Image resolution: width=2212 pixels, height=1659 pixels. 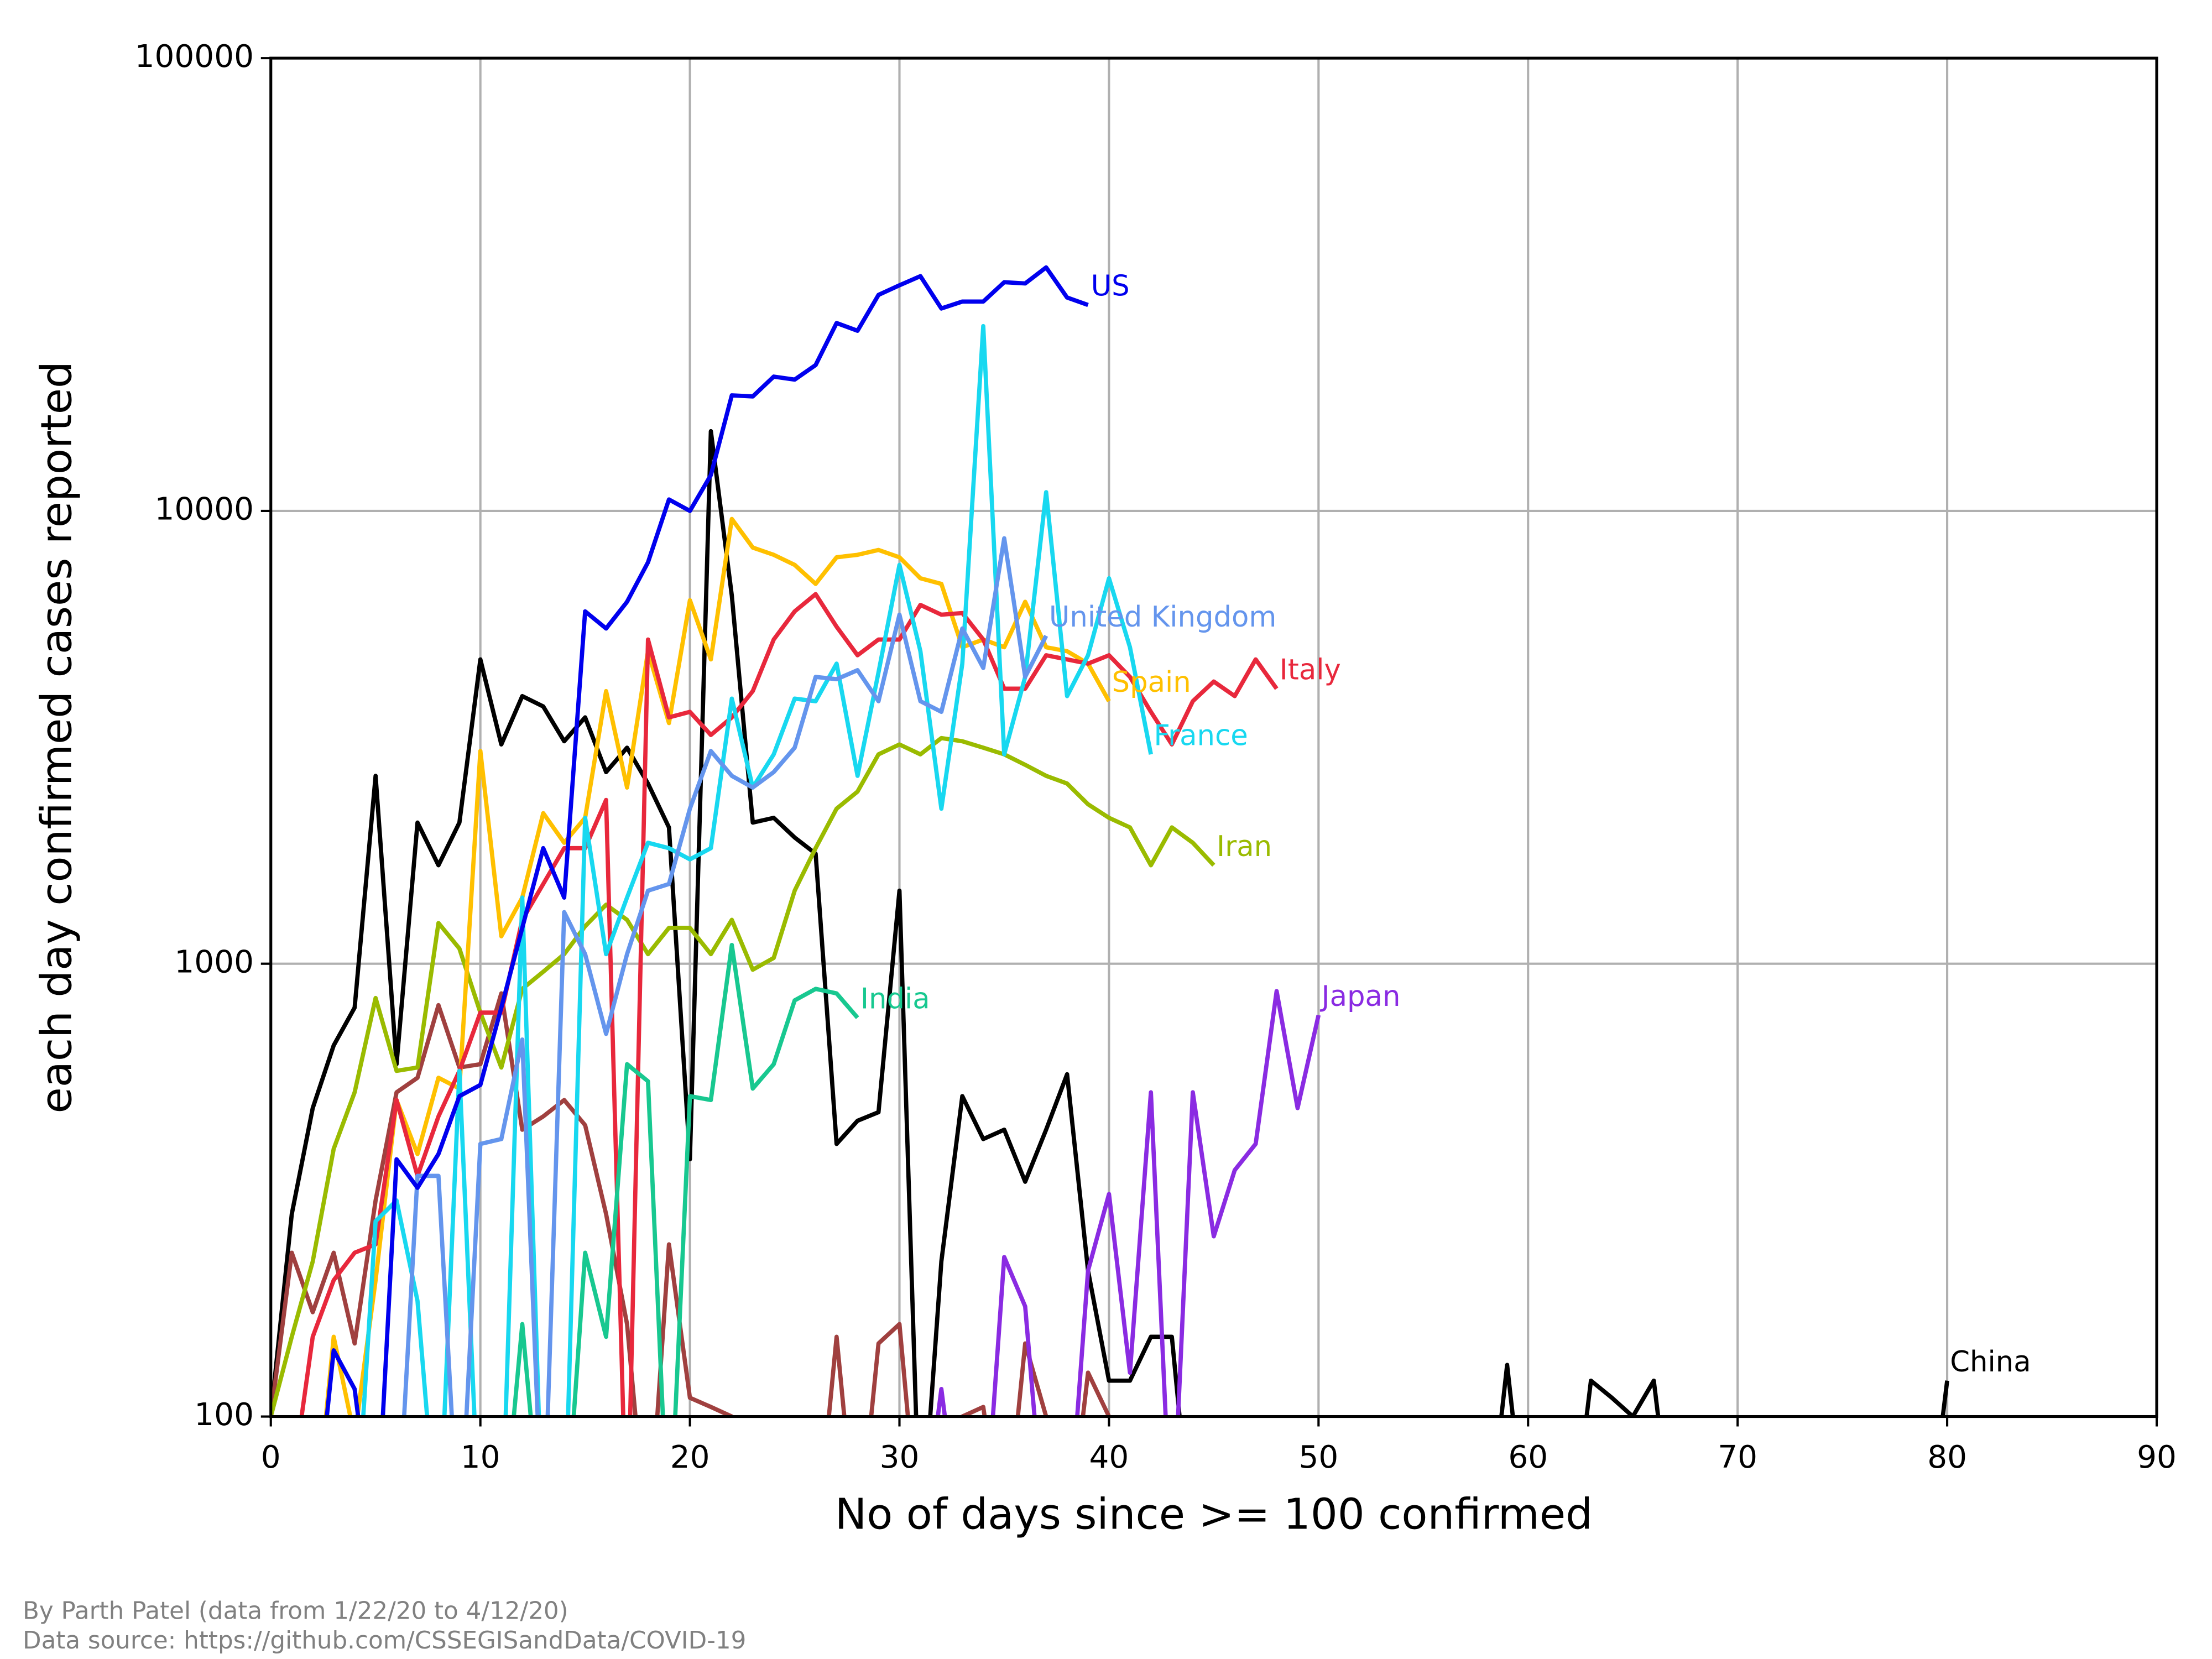 I want to click on x-tick-label: 0, so click(x=271, y=1457).